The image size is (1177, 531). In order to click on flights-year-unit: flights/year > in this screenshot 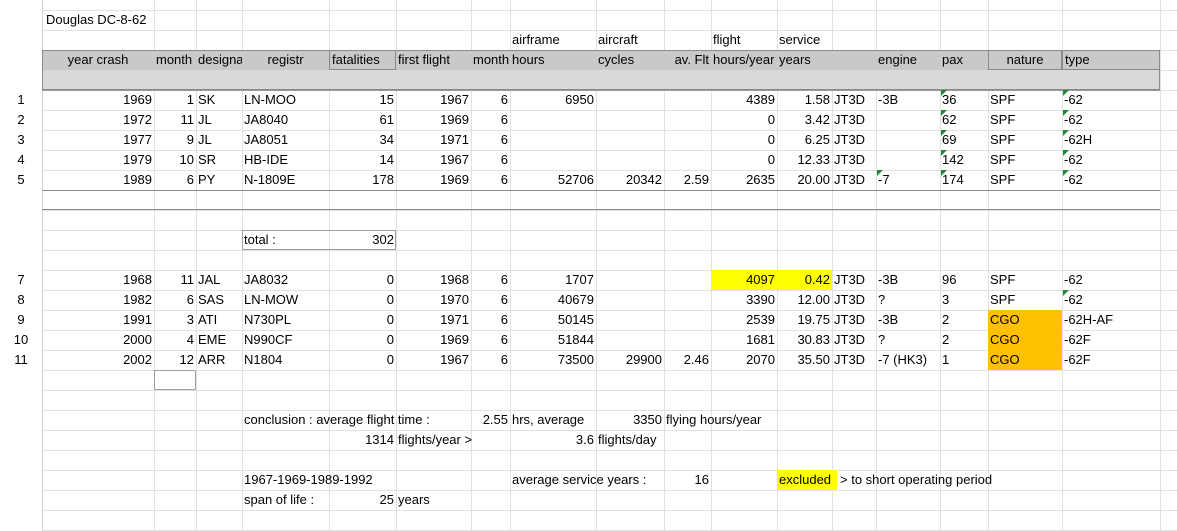, I will do `click(435, 439)`.